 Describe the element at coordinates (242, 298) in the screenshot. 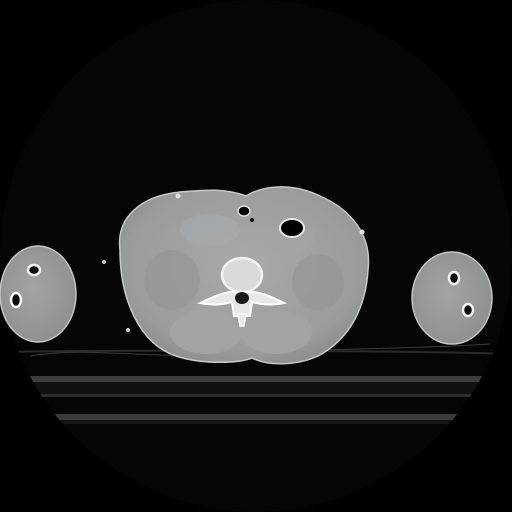

I see `spinal-canal` at that location.